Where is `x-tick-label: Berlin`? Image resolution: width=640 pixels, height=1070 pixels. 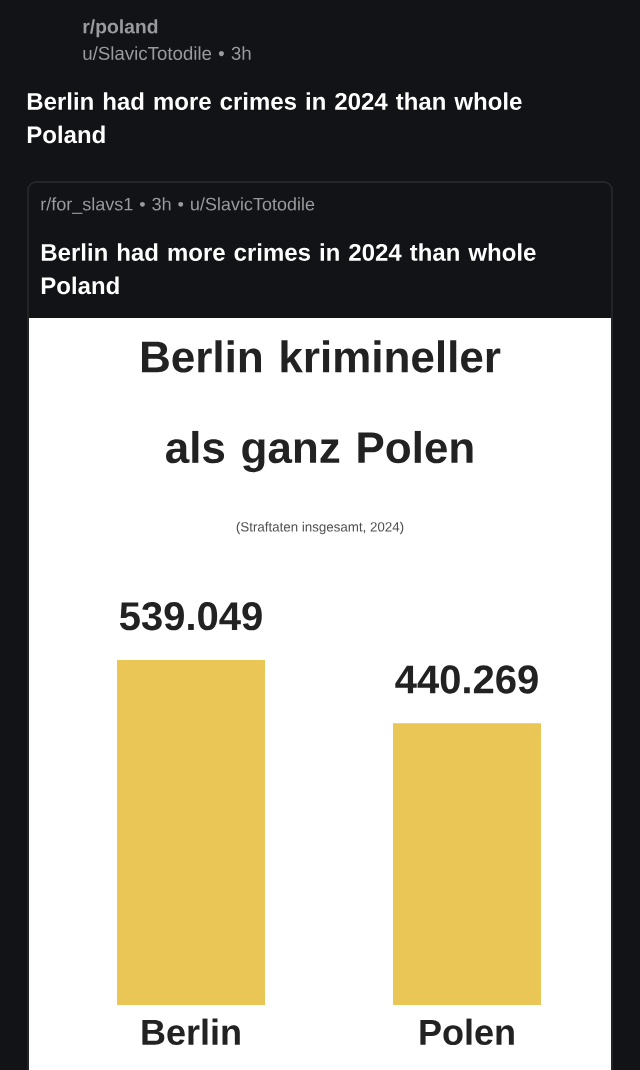
x-tick-label: Berlin is located at coordinates (191, 1032).